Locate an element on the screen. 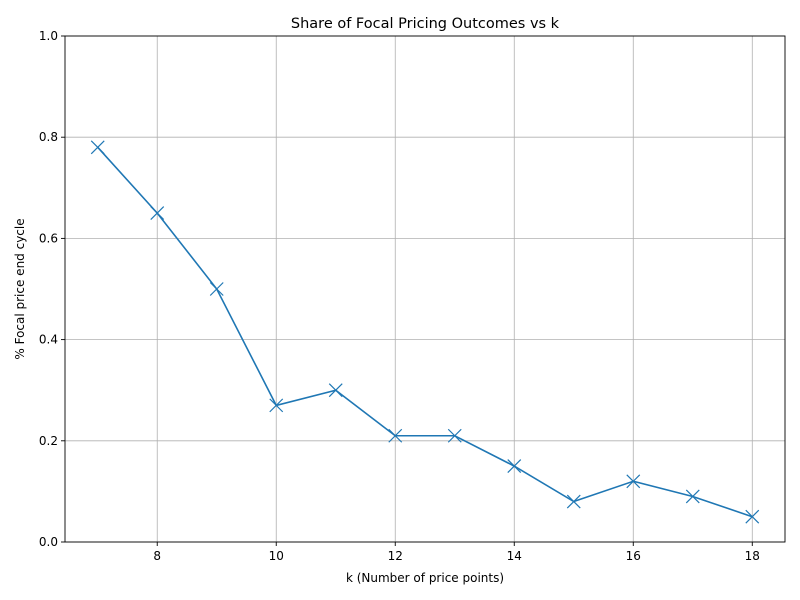 The width and height of the screenshot is (800, 600). x-tick-label: 14 is located at coordinates (514, 556).